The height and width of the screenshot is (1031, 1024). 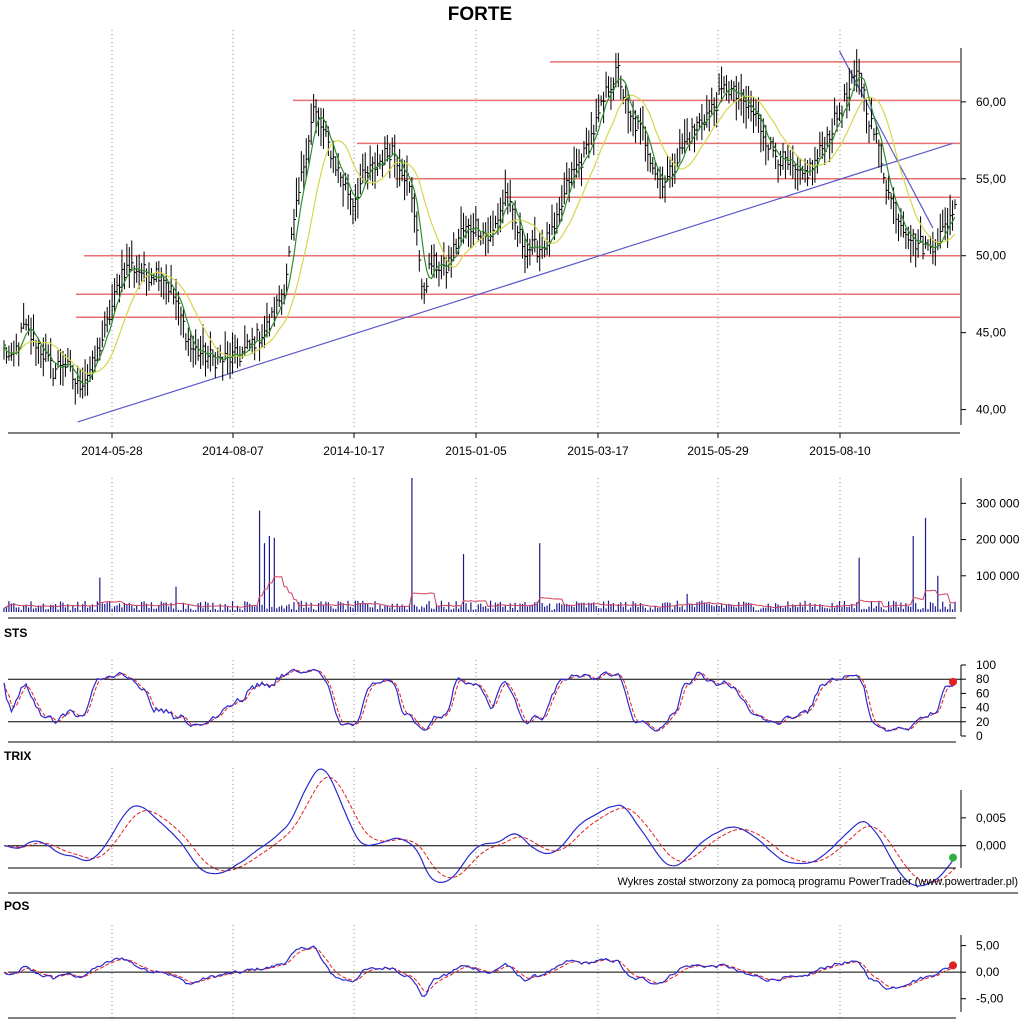 I want to click on date-tick-label: 2015-08-10, so click(x=840, y=451).